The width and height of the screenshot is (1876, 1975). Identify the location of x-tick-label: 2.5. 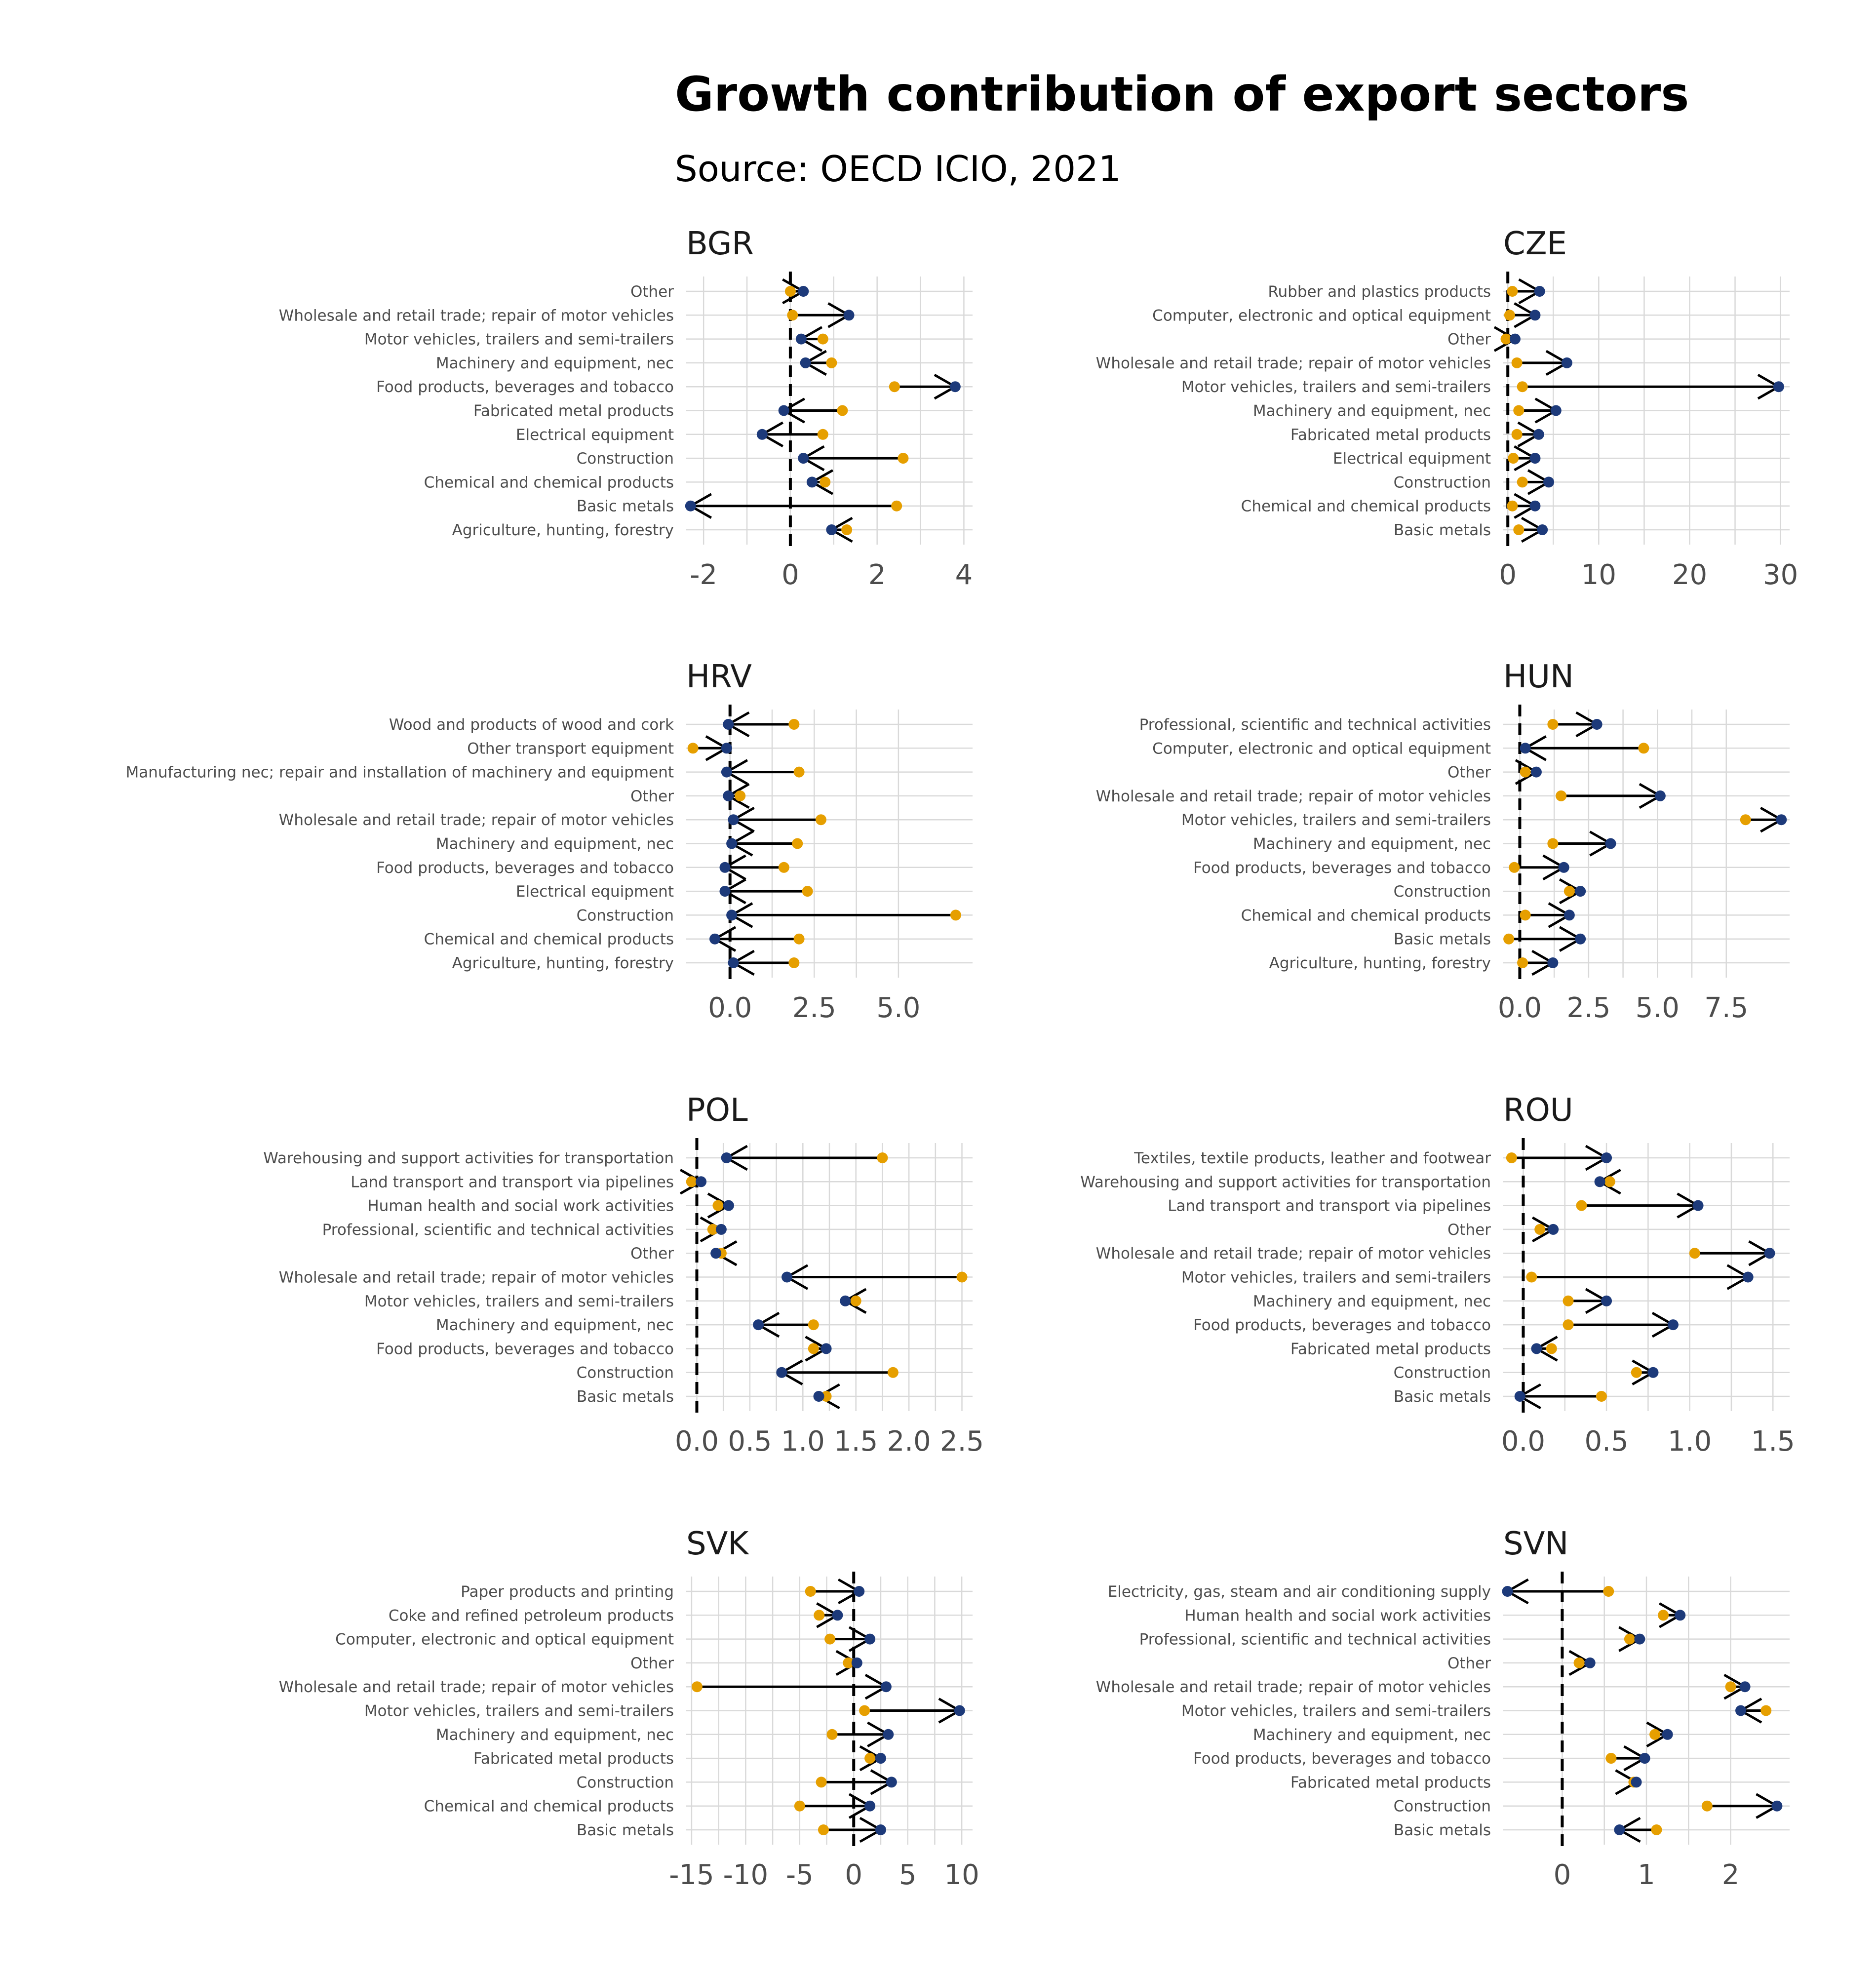
(1588, 1008).